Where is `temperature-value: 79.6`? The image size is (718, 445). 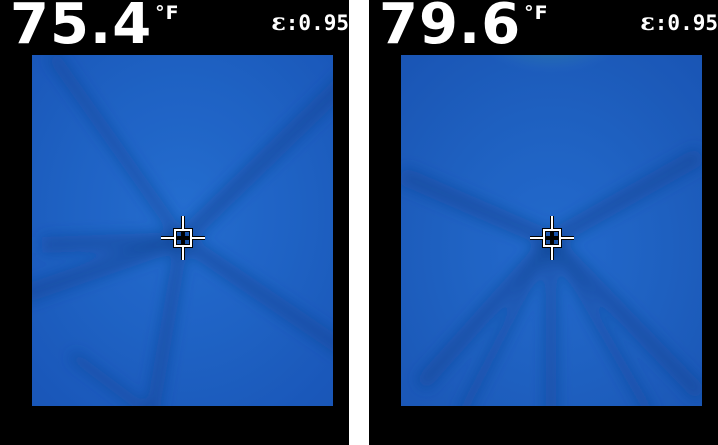
temperature-value: 79.6 is located at coordinates (450, 28).